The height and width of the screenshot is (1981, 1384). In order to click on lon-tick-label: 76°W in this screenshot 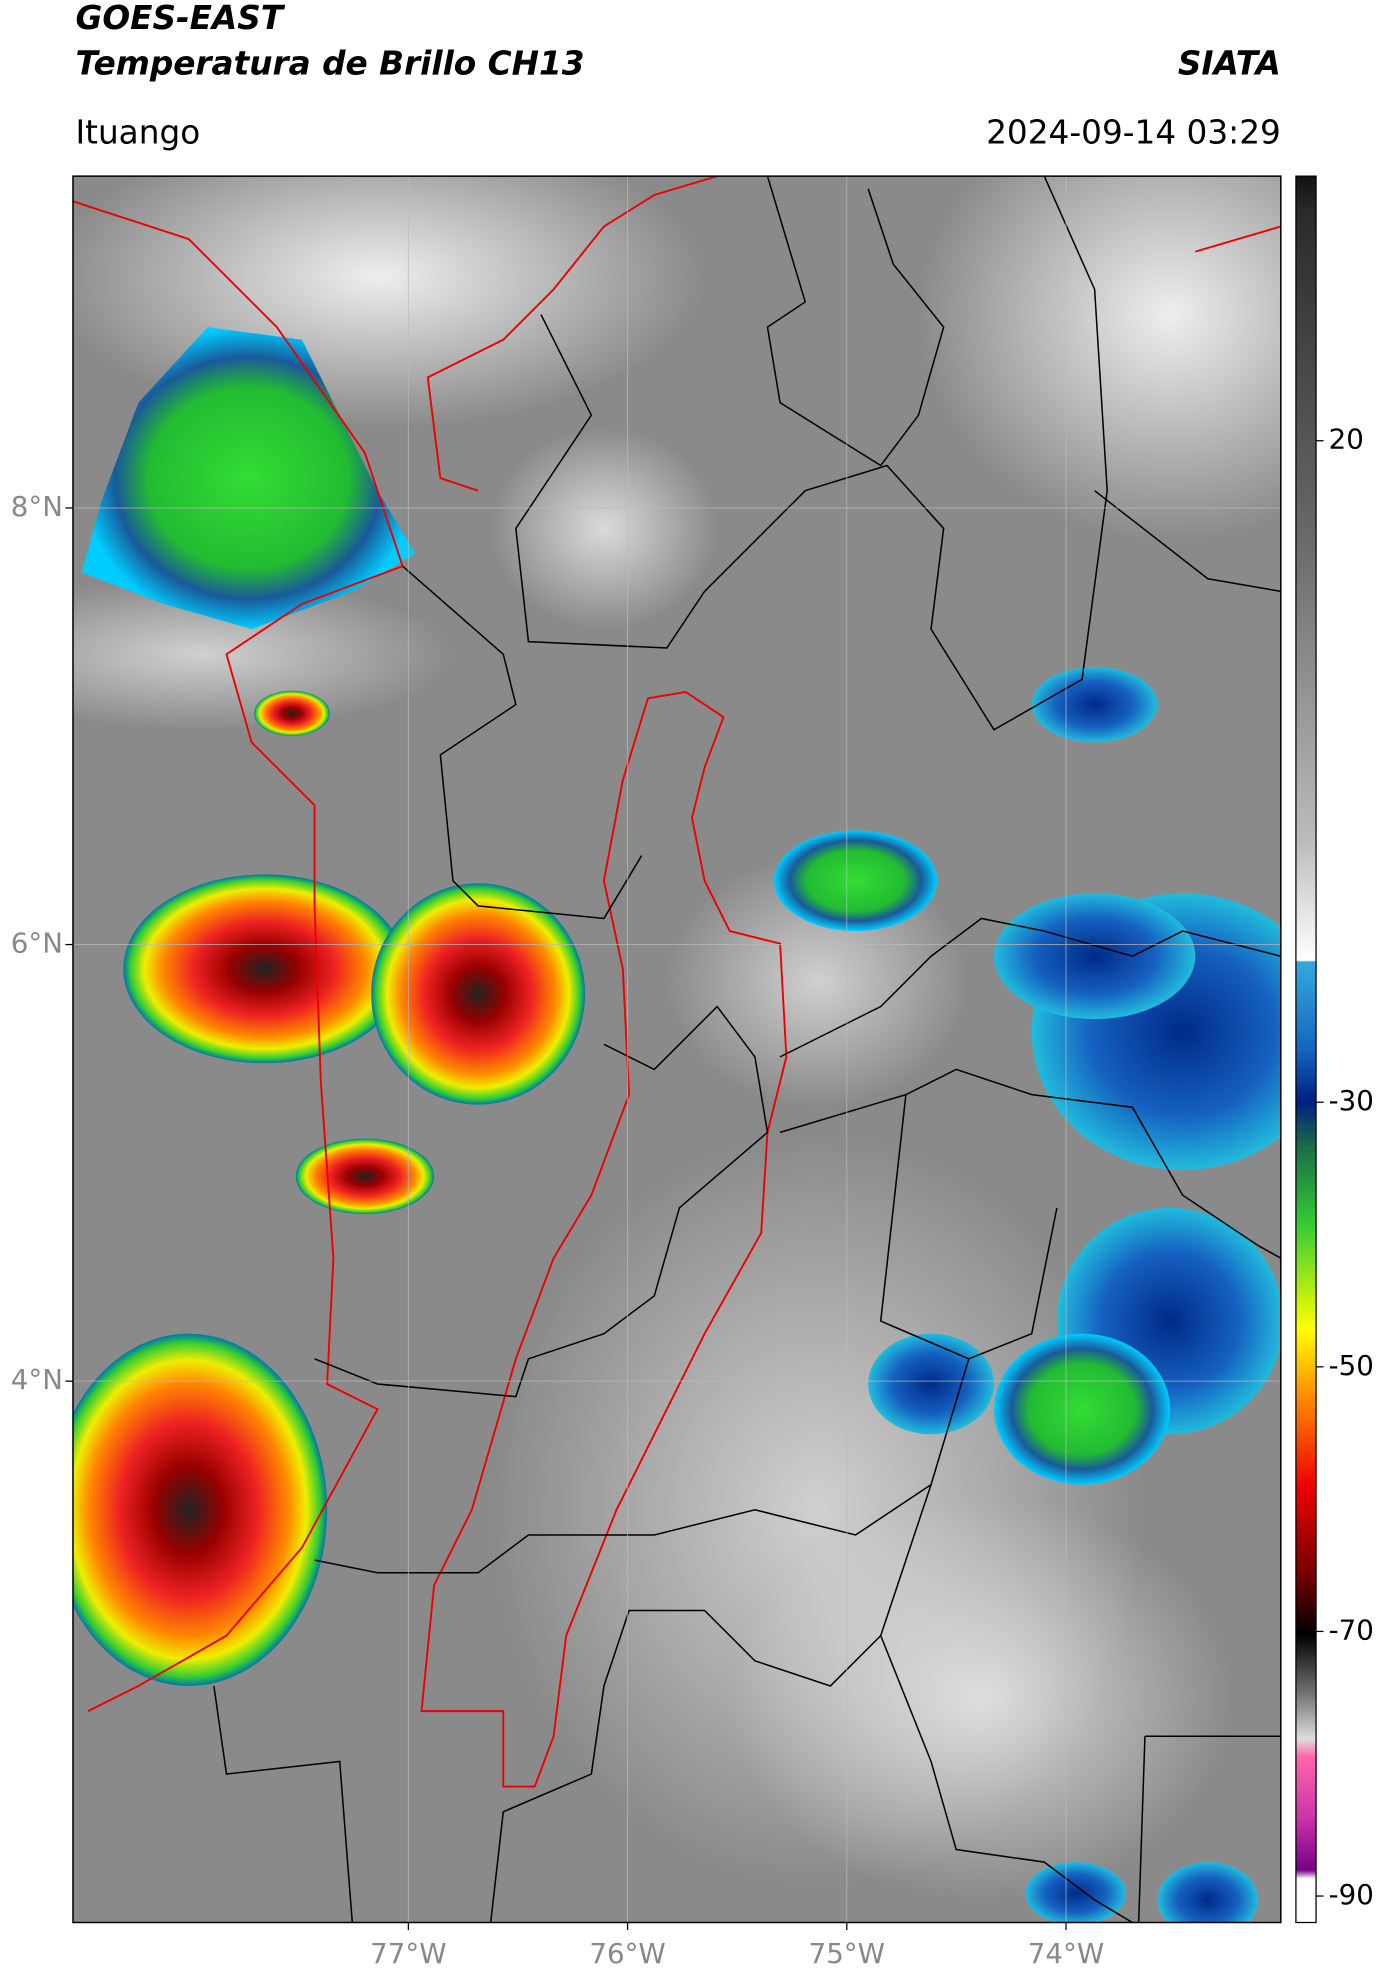, I will do `click(627, 1953)`.